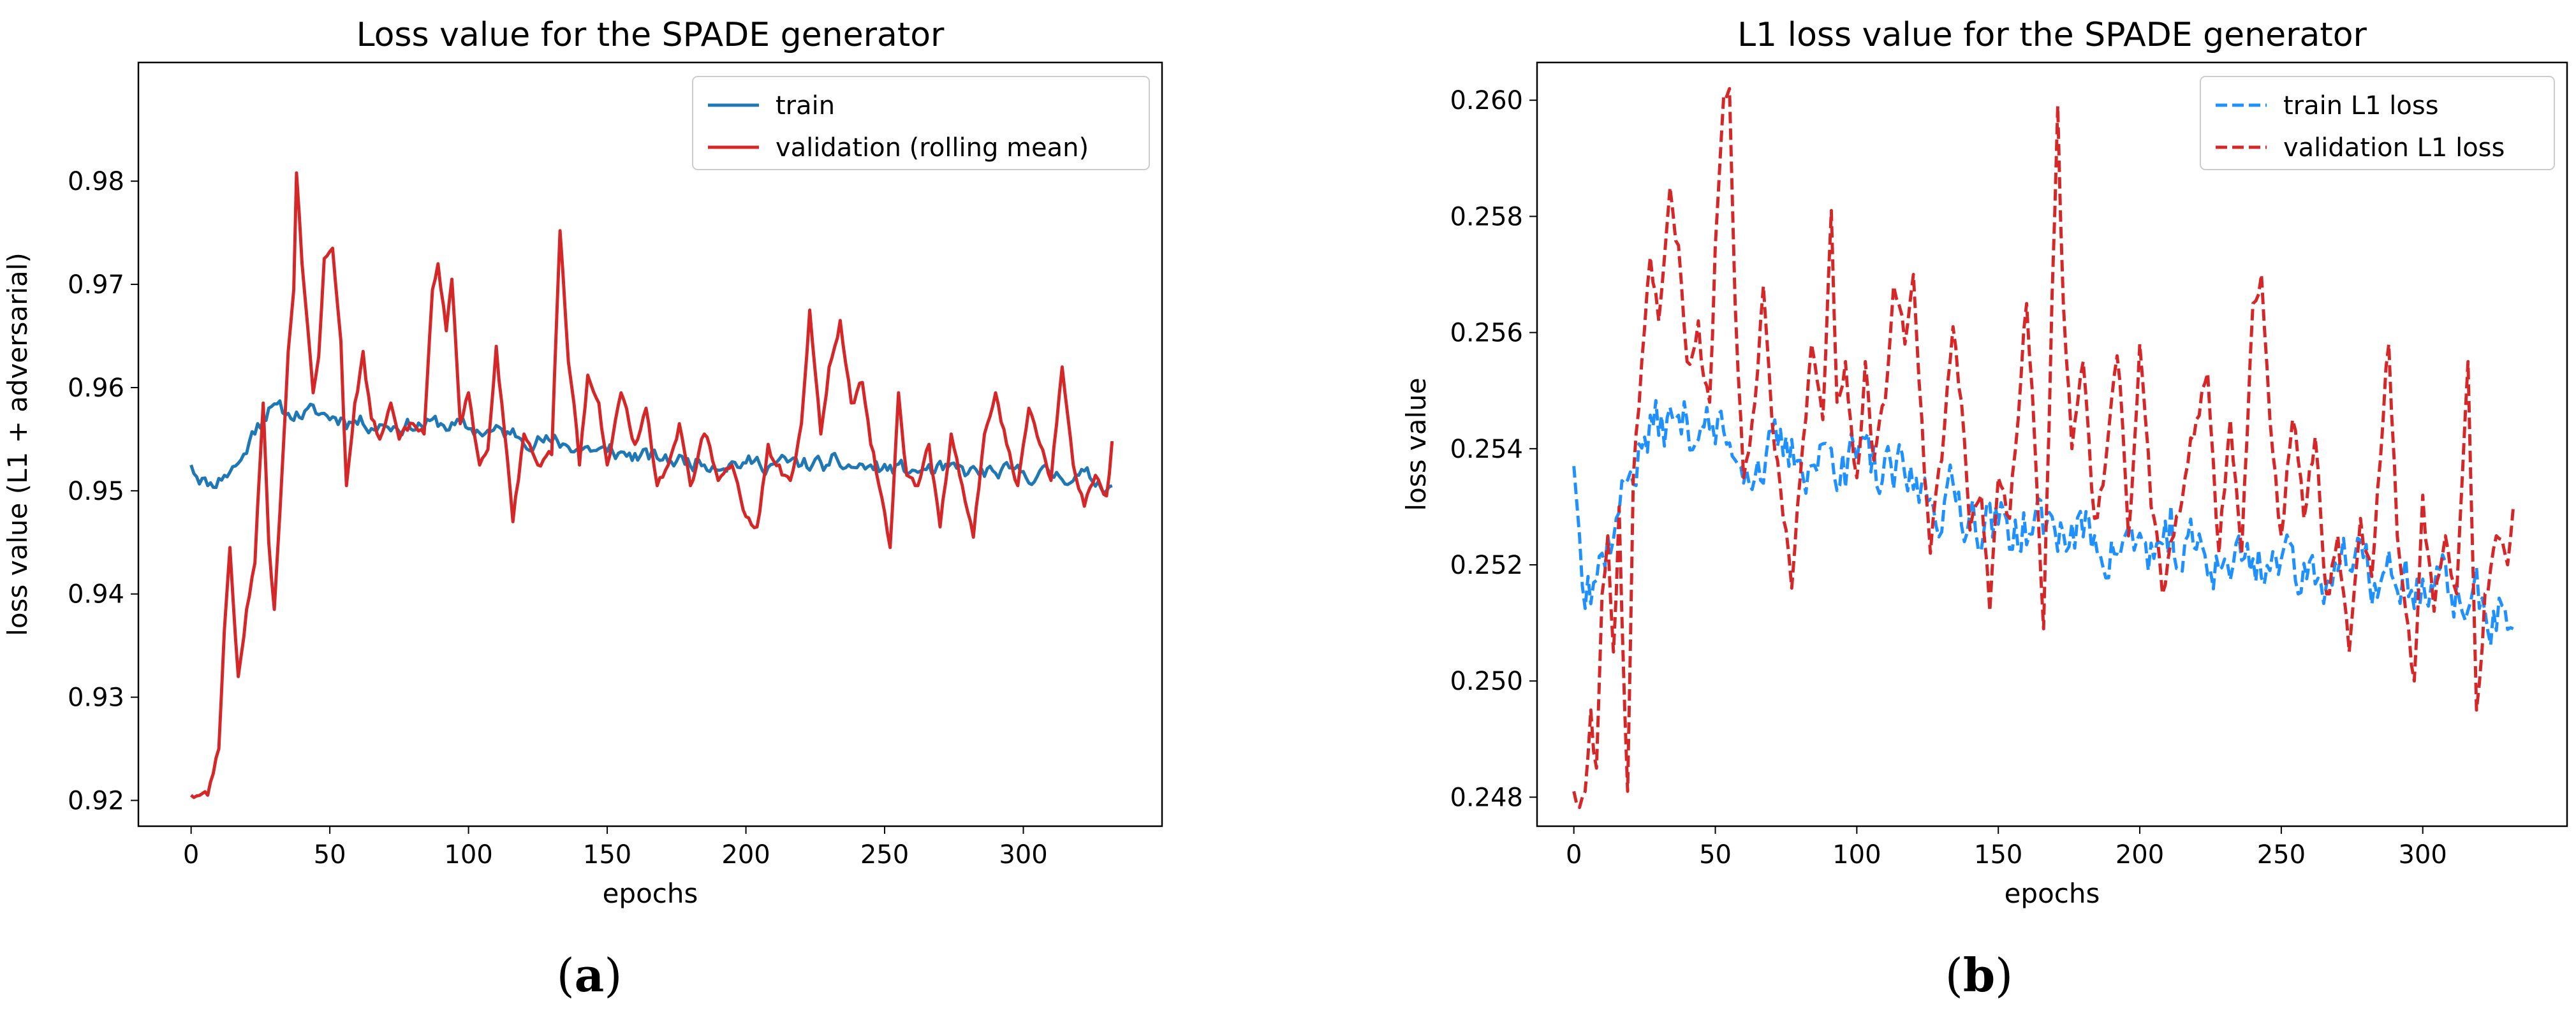  What do you see at coordinates (1486, 333) in the screenshot?
I see `y-tick-label: 0.256` at bounding box center [1486, 333].